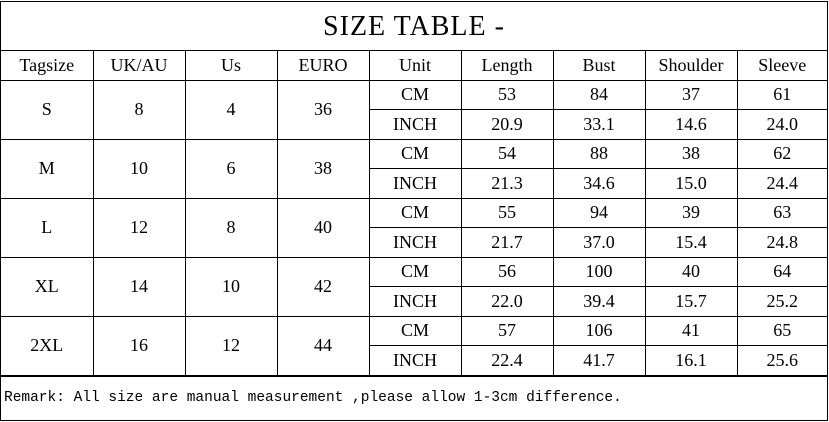 The height and width of the screenshot is (422, 829). Describe the element at coordinates (781, 94) in the screenshot. I see `cm-value-cell: 61` at that location.